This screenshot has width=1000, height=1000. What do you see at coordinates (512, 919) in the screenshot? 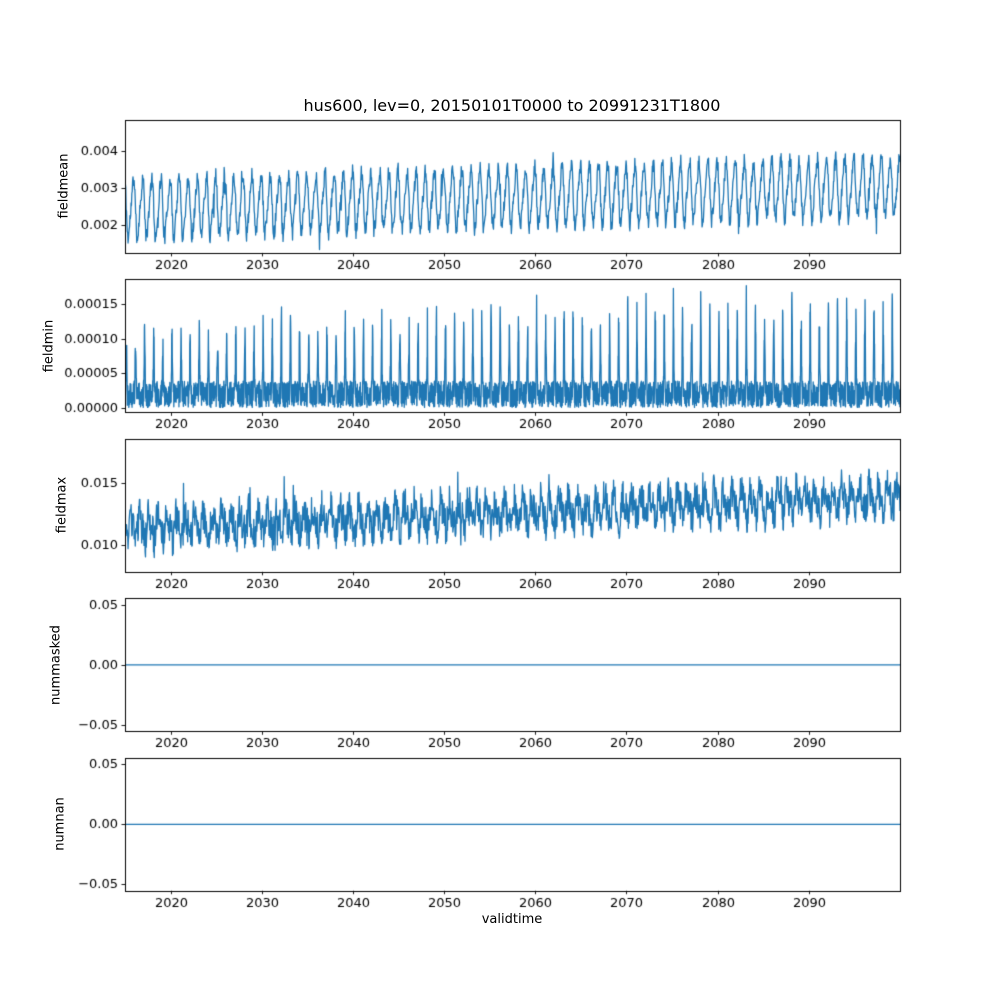
I see `x-axis-label: validtime` at bounding box center [512, 919].